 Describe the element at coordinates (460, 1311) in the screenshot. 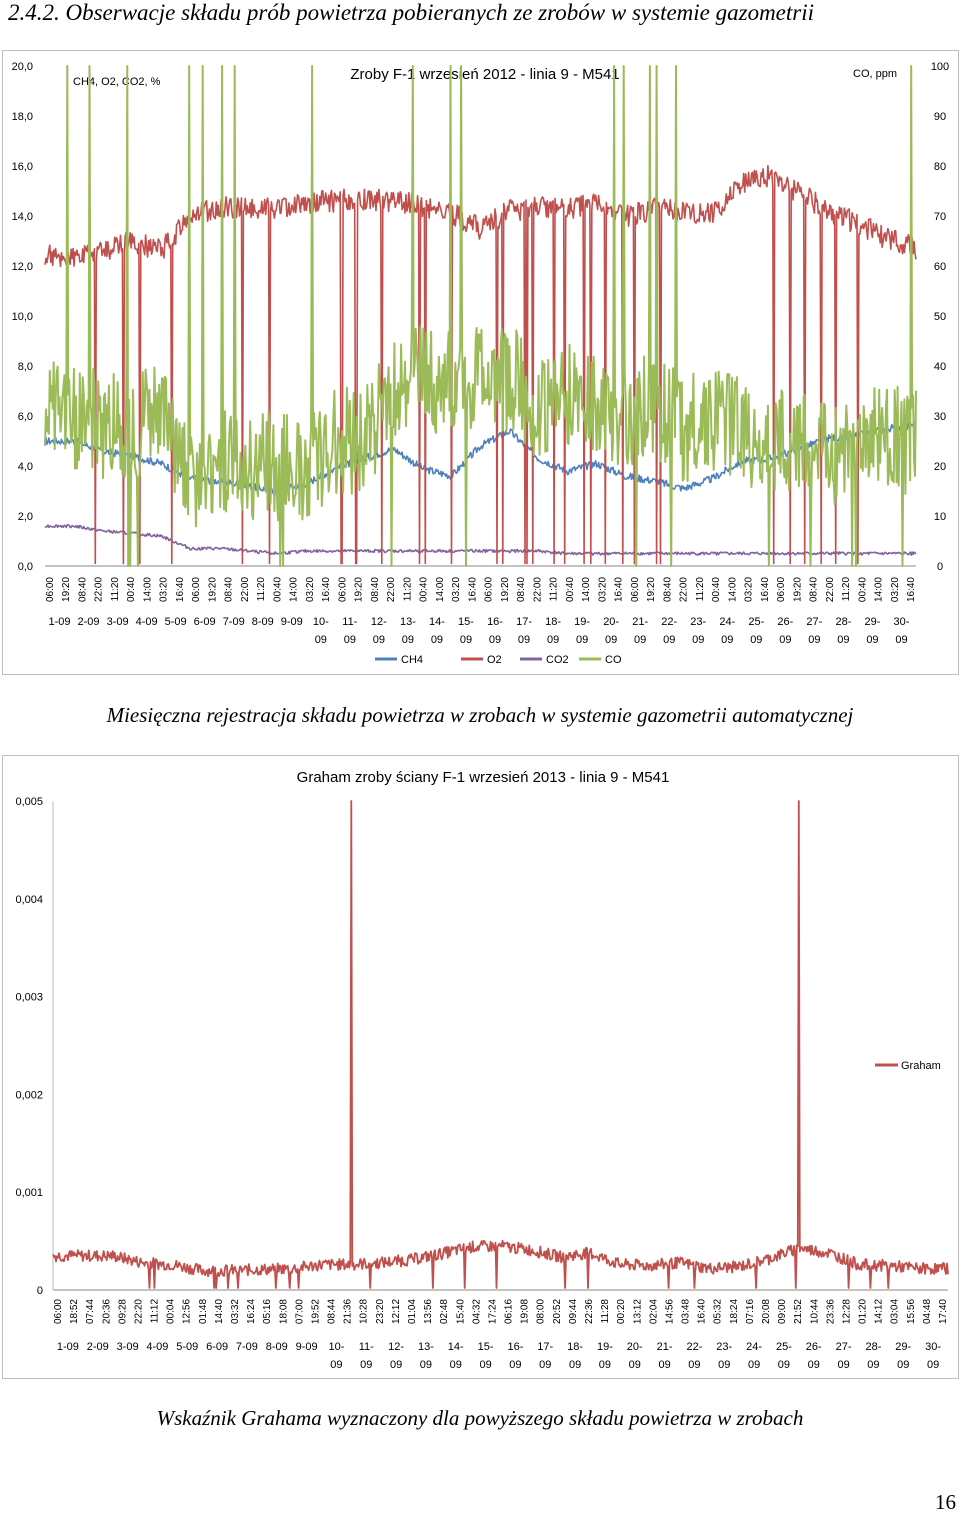

I see `x-time-label: 15:40` at that location.